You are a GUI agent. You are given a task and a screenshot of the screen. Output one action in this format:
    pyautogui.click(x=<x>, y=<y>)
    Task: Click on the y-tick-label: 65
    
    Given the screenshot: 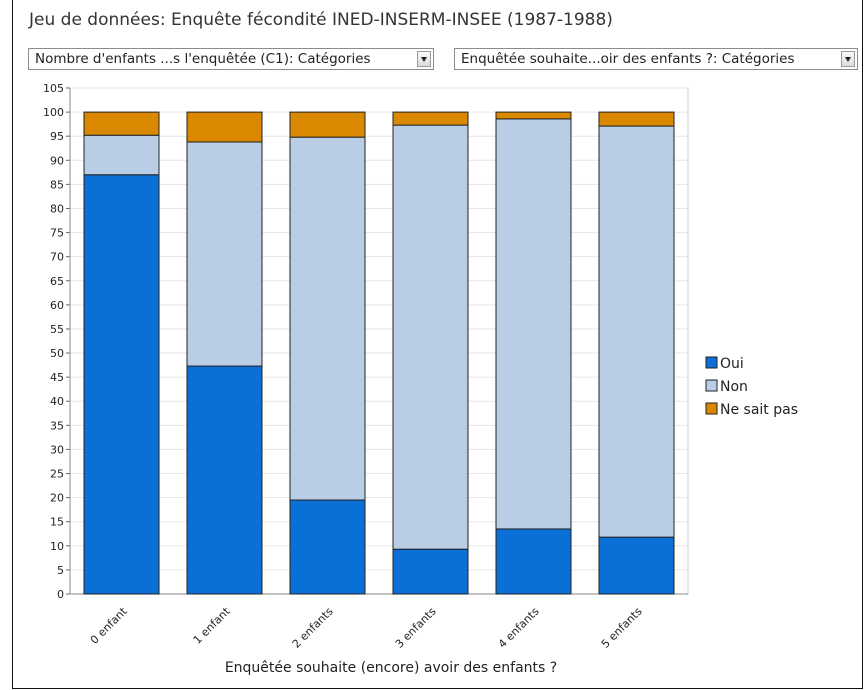 What is the action you would take?
    pyautogui.click(x=57, y=281)
    